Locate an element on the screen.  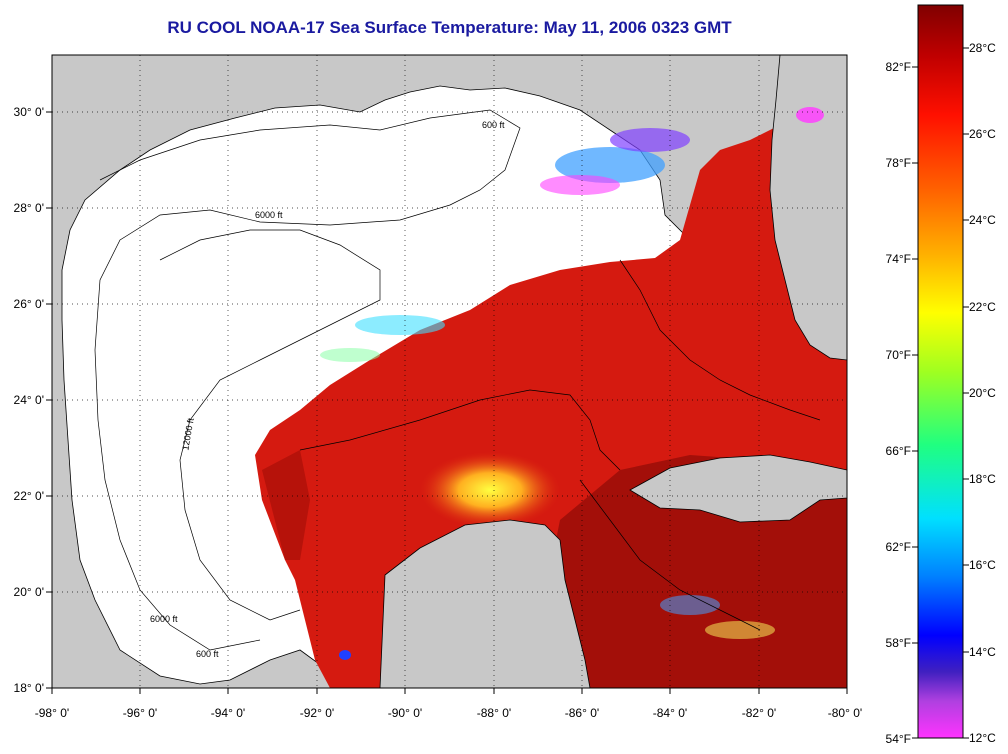
sst-hot-patch-west is located at coordinates (286, 505).